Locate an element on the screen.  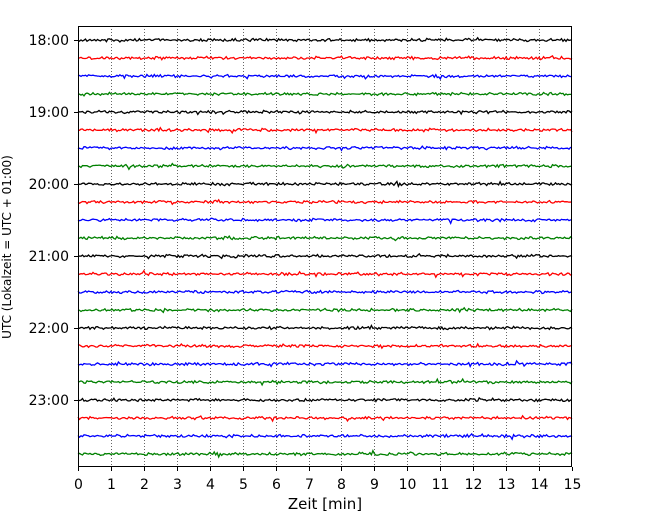
trace-2000 is located at coordinates (325, 184).